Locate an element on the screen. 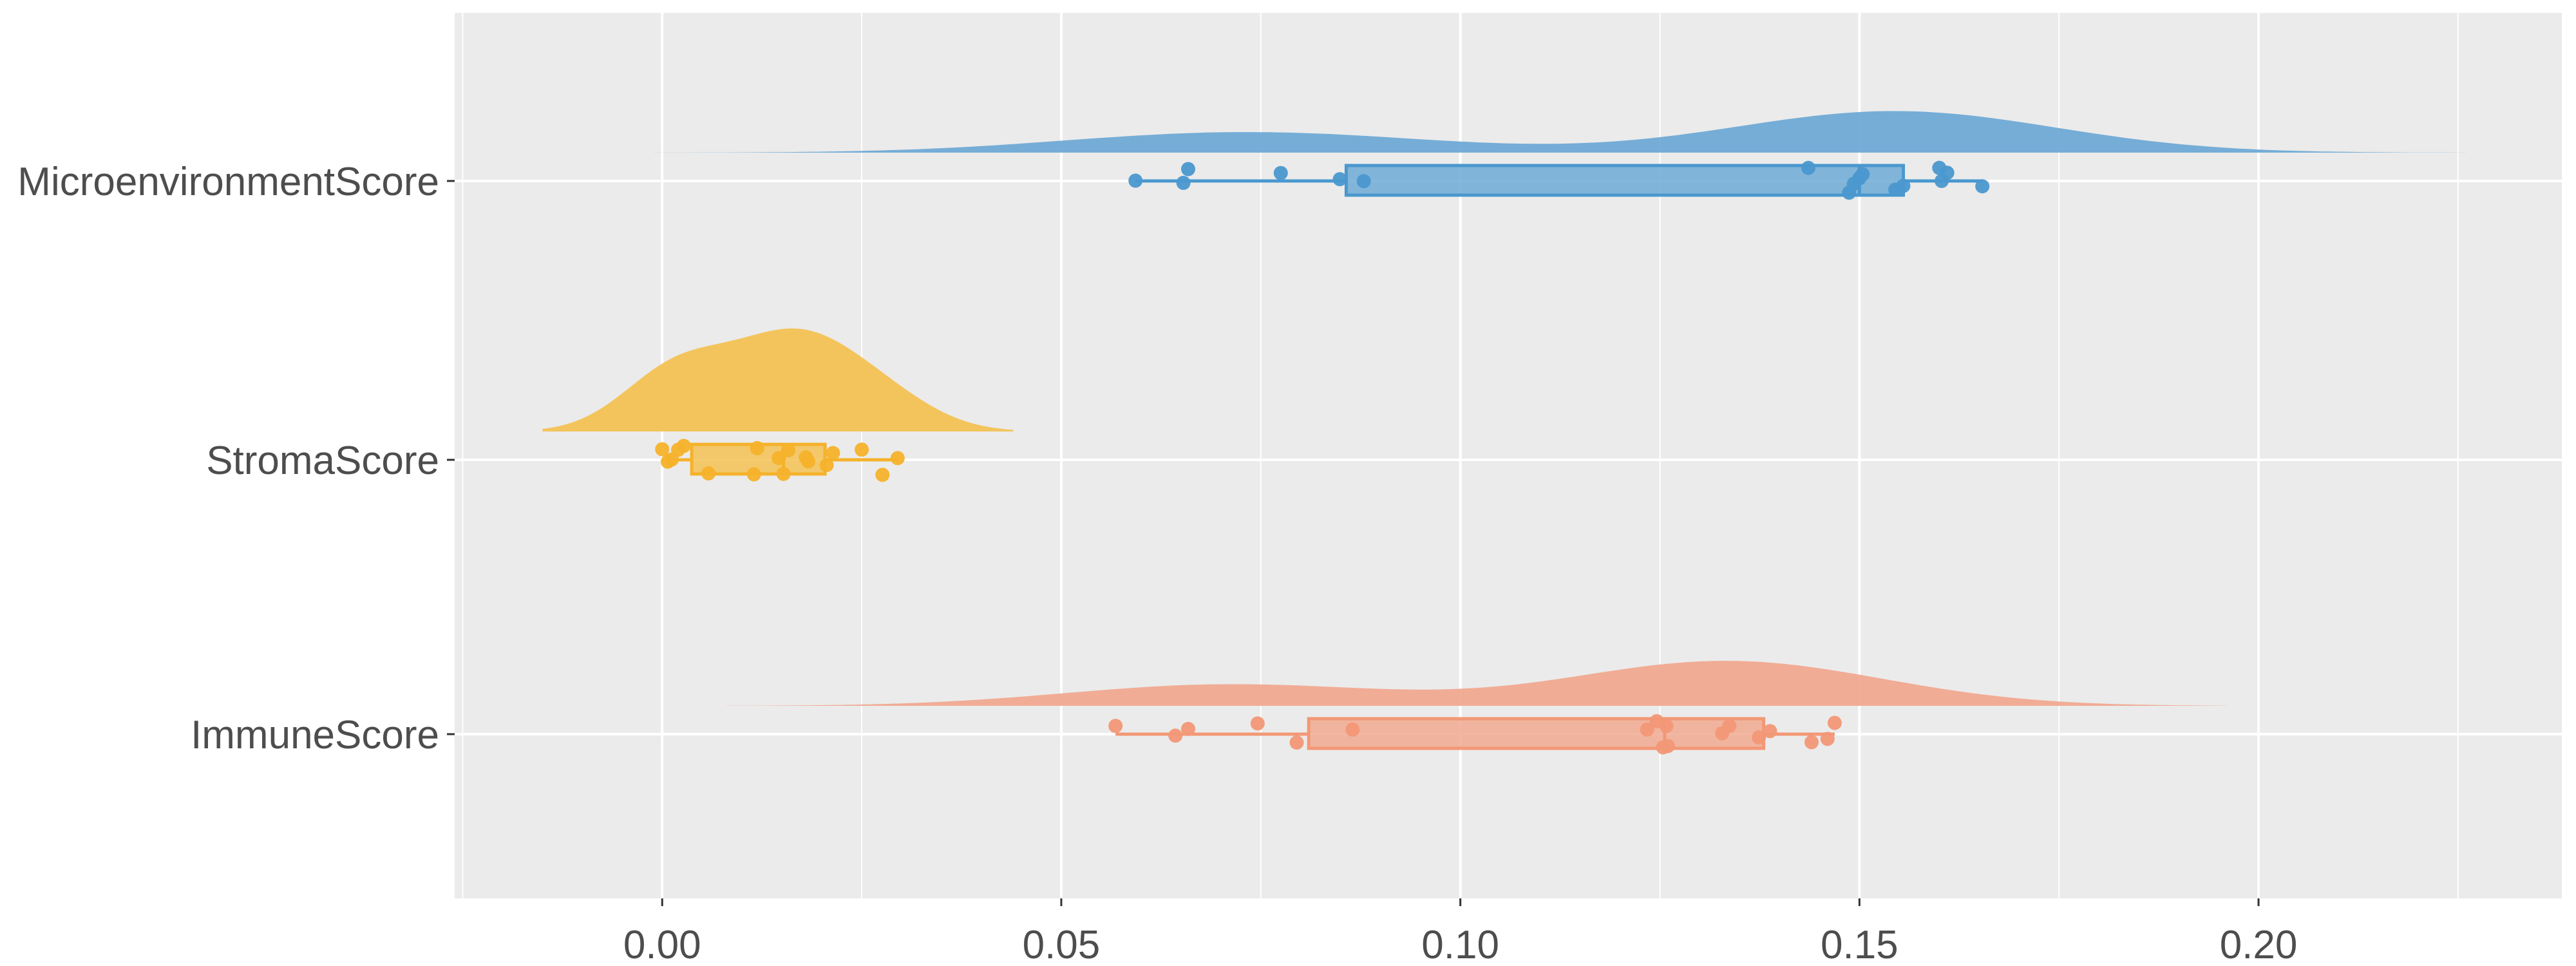  series-StromaScore is located at coordinates (778, 405).